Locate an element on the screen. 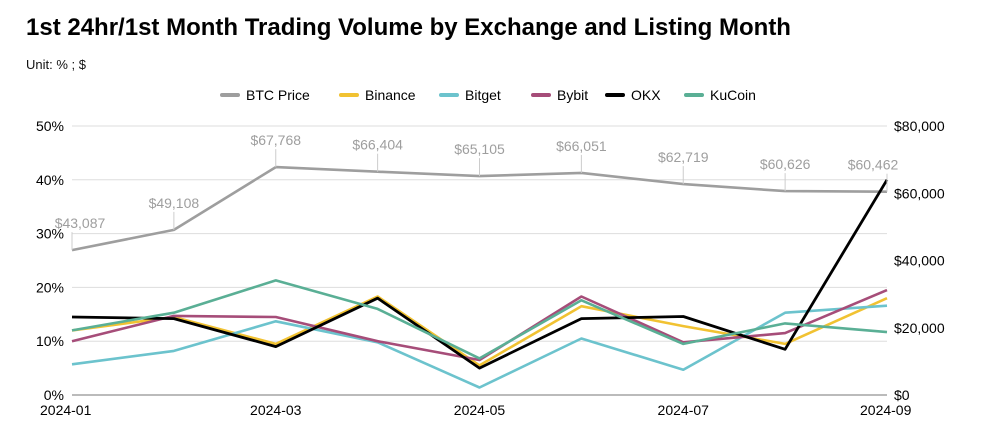 Image resolution: width=990 pixels, height=440 pixels. legend-label: KuCoin is located at coordinates (733, 95).